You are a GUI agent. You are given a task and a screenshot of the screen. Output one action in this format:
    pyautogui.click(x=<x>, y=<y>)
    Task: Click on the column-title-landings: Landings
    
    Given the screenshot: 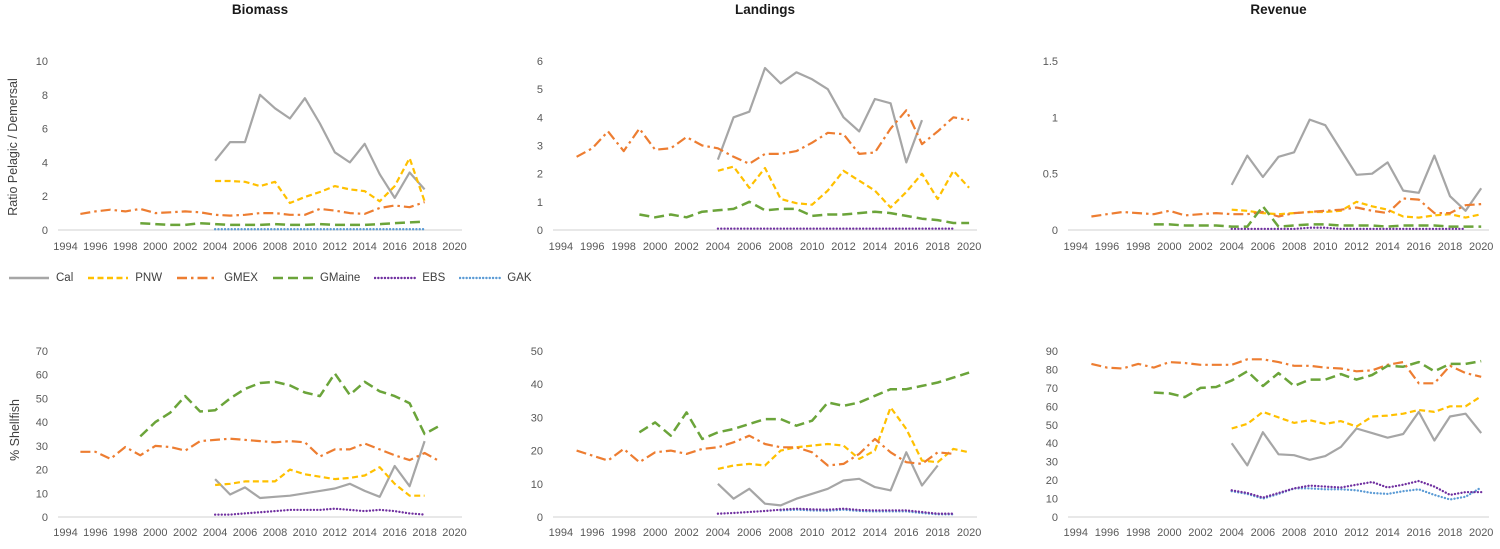 What is the action you would take?
    pyautogui.click(x=765, y=9)
    